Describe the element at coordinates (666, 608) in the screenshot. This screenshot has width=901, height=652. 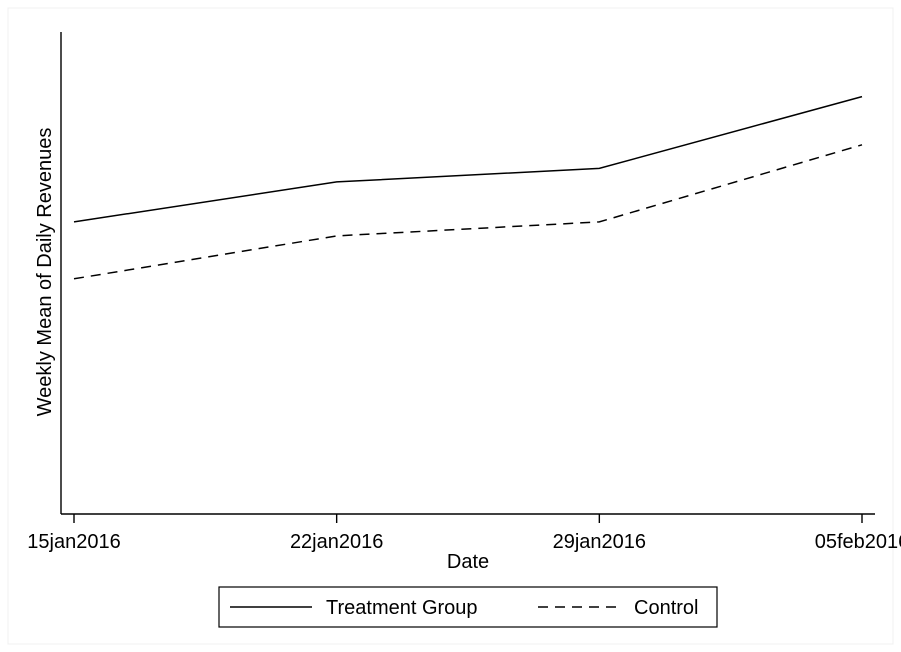
I see `legend-label-control: Control` at that location.